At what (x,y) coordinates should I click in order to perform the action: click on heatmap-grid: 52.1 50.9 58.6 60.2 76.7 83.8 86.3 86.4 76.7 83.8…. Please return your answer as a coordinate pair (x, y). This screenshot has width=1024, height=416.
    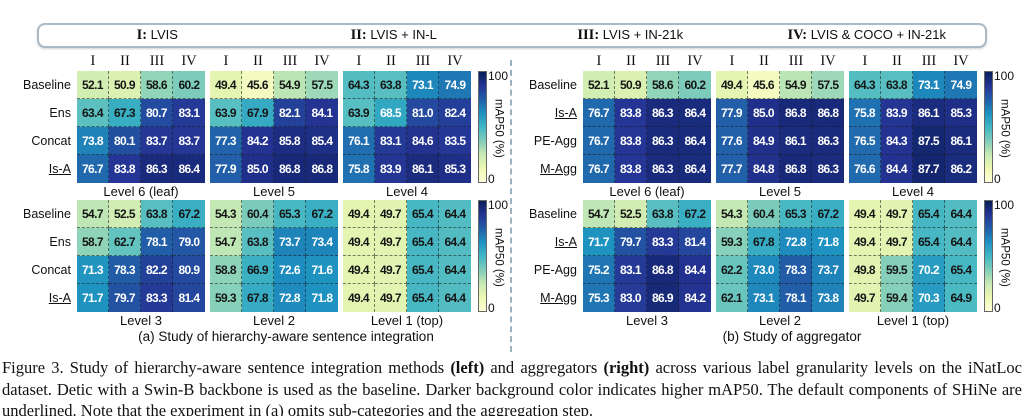
    Looking at the image, I should click on (646, 127).